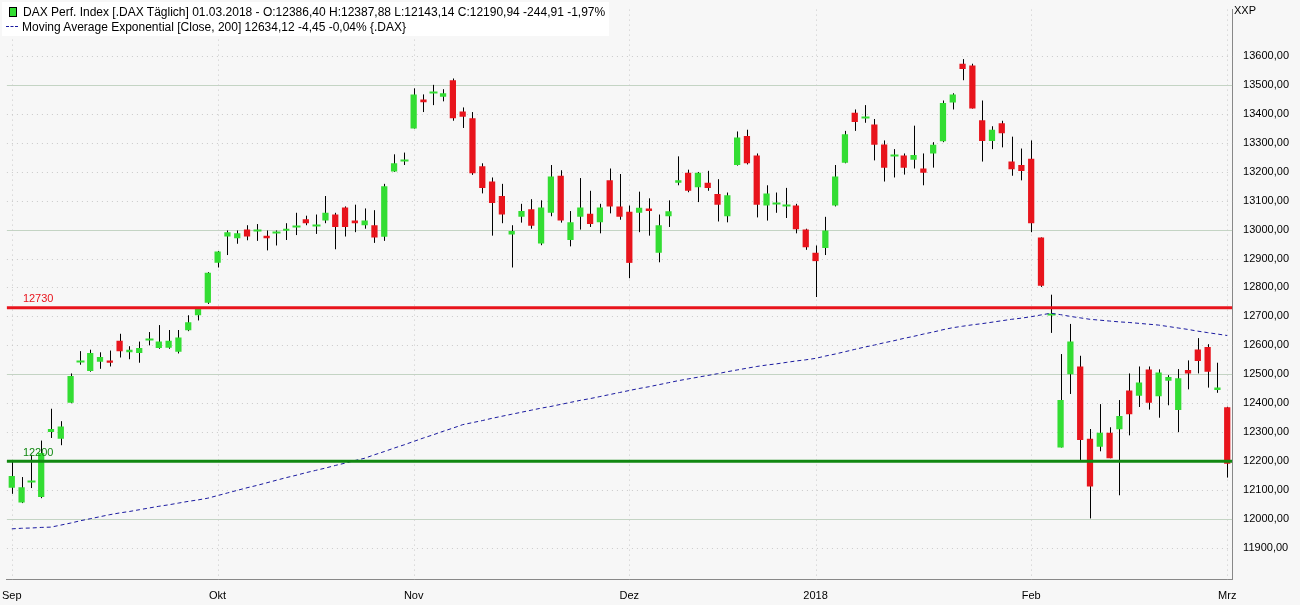  What do you see at coordinates (1245, 10) in the screenshot?
I see `y-axis-title: XXP` at bounding box center [1245, 10].